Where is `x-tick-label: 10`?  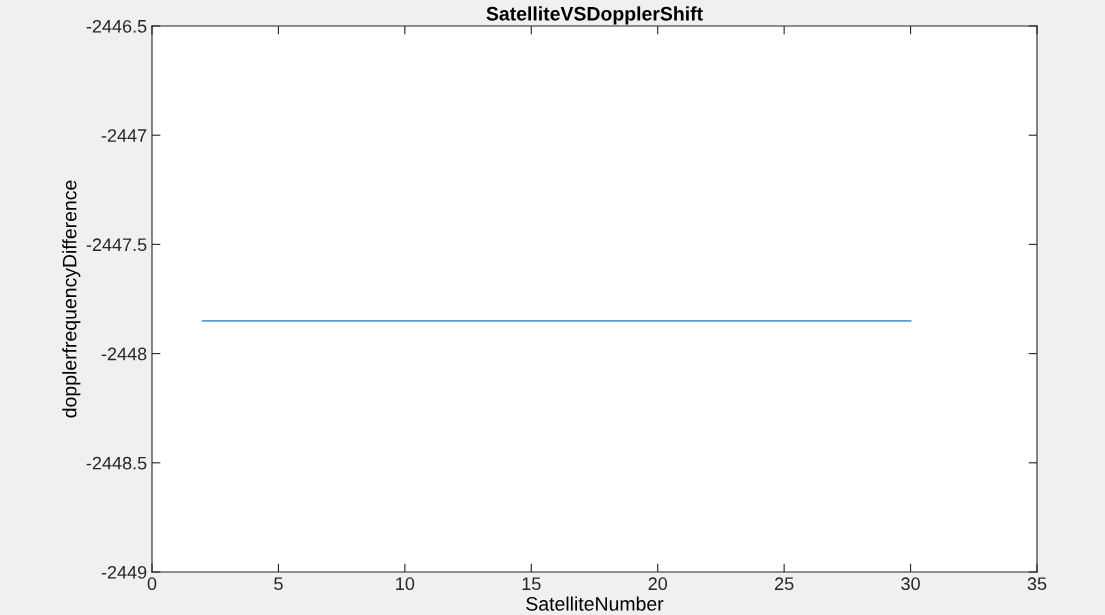
x-tick-label: 10 is located at coordinates (405, 584).